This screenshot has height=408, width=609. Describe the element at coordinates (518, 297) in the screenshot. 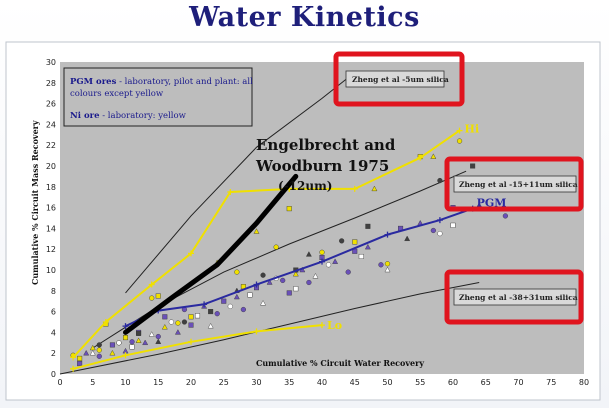

I see `label-zheng-38um: Zheng et al -38+31um silica` at that location.